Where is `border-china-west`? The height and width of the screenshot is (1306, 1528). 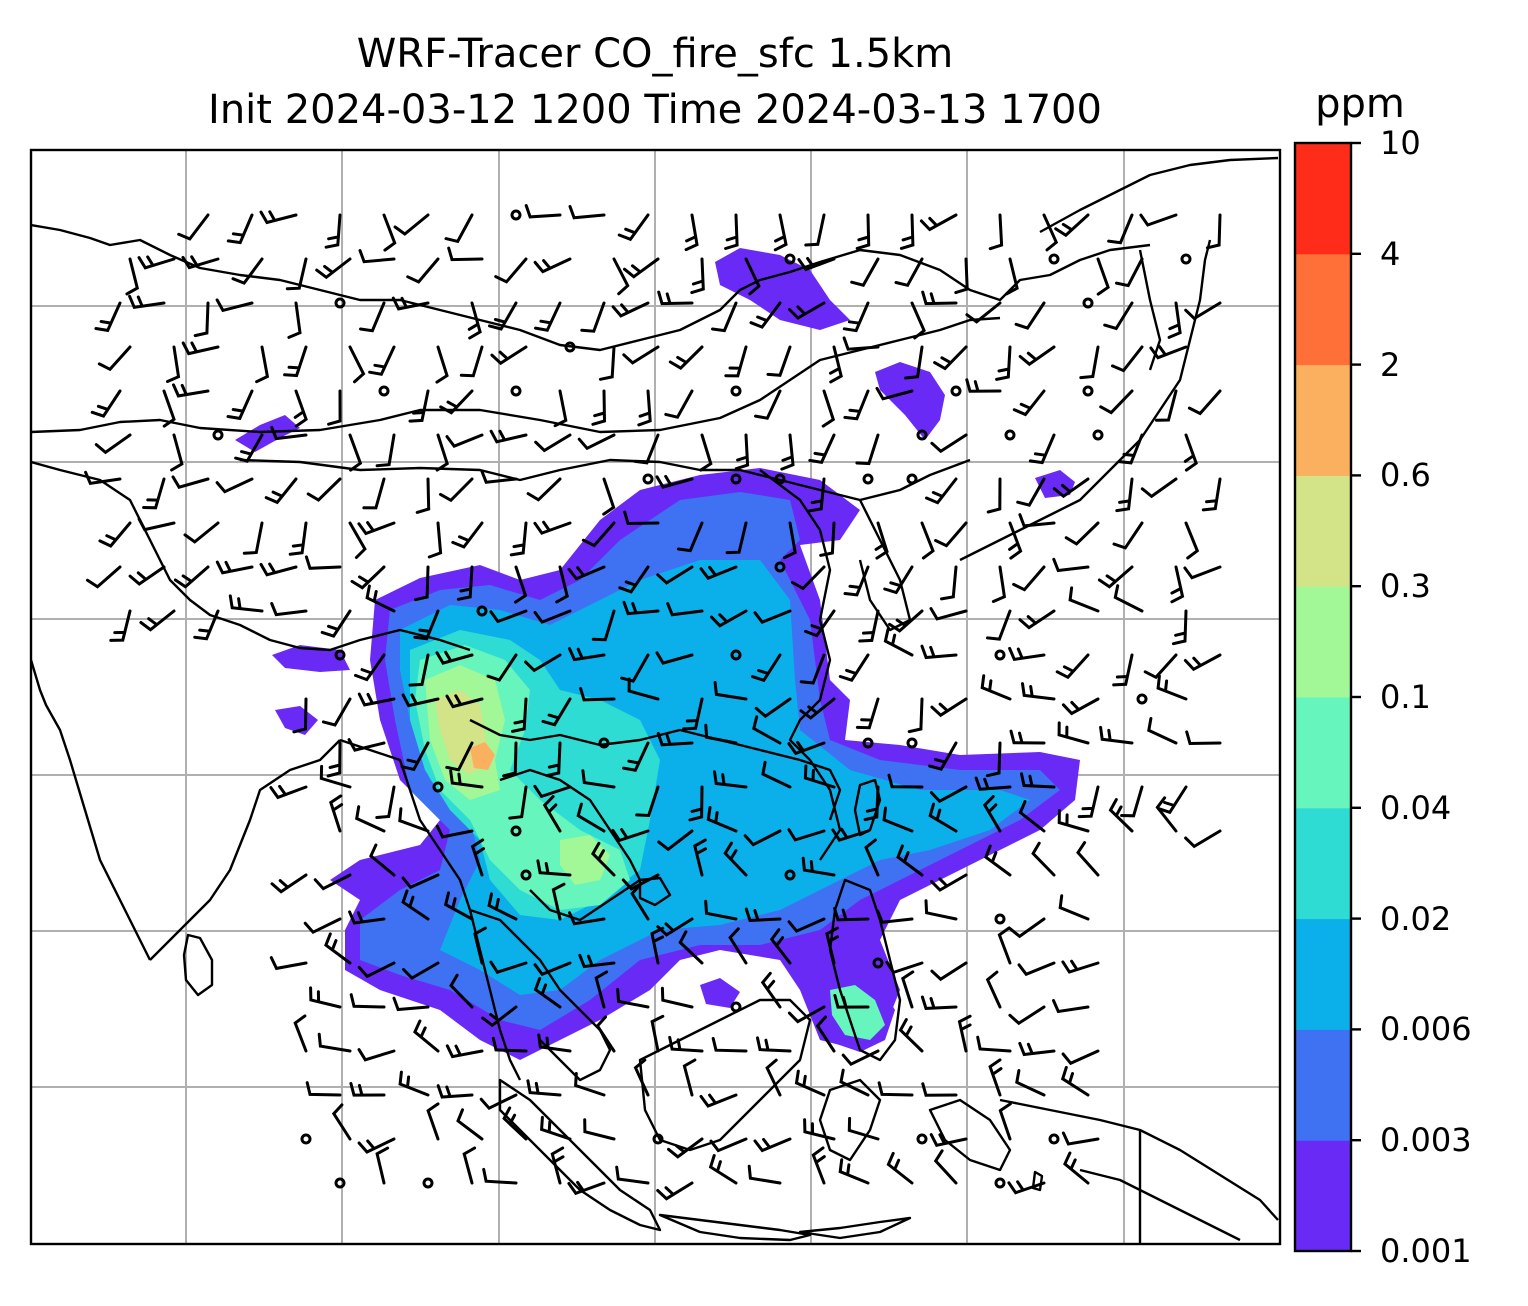
border-china-west is located at coordinates (251, 556).